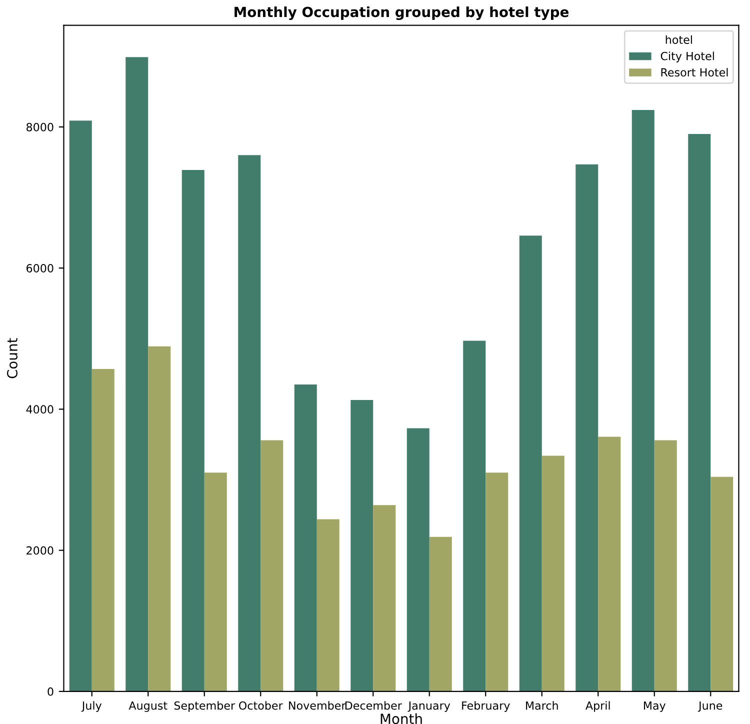 This screenshot has height=724, width=750. Describe the element at coordinates (148, 706) in the screenshot. I see `x-tick-label: August` at that location.